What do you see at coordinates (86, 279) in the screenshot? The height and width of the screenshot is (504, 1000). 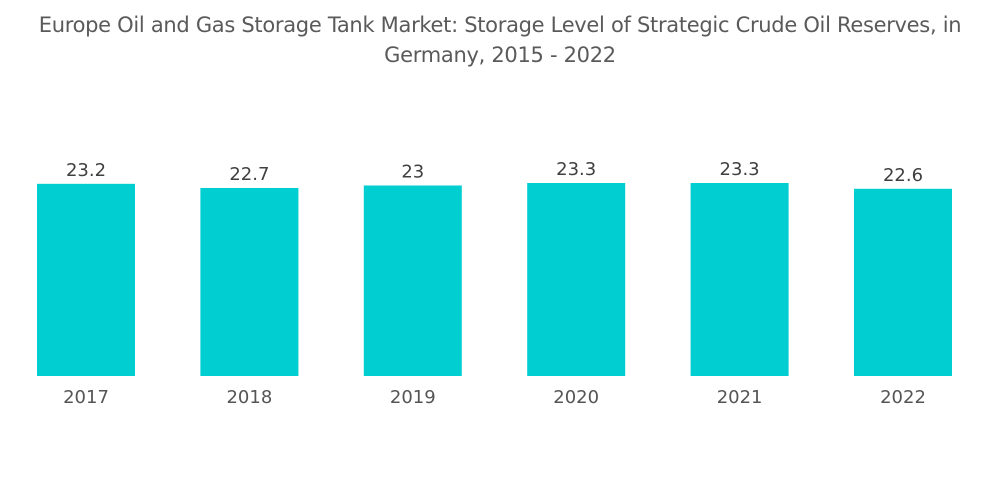 I see `bar-2017` at bounding box center [86, 279].